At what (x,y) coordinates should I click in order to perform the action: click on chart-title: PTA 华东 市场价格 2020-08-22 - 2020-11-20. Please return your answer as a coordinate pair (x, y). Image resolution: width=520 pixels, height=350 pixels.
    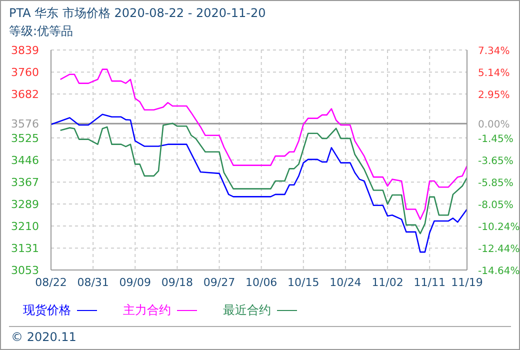
    Looking at the image, I should click on (137, 13).